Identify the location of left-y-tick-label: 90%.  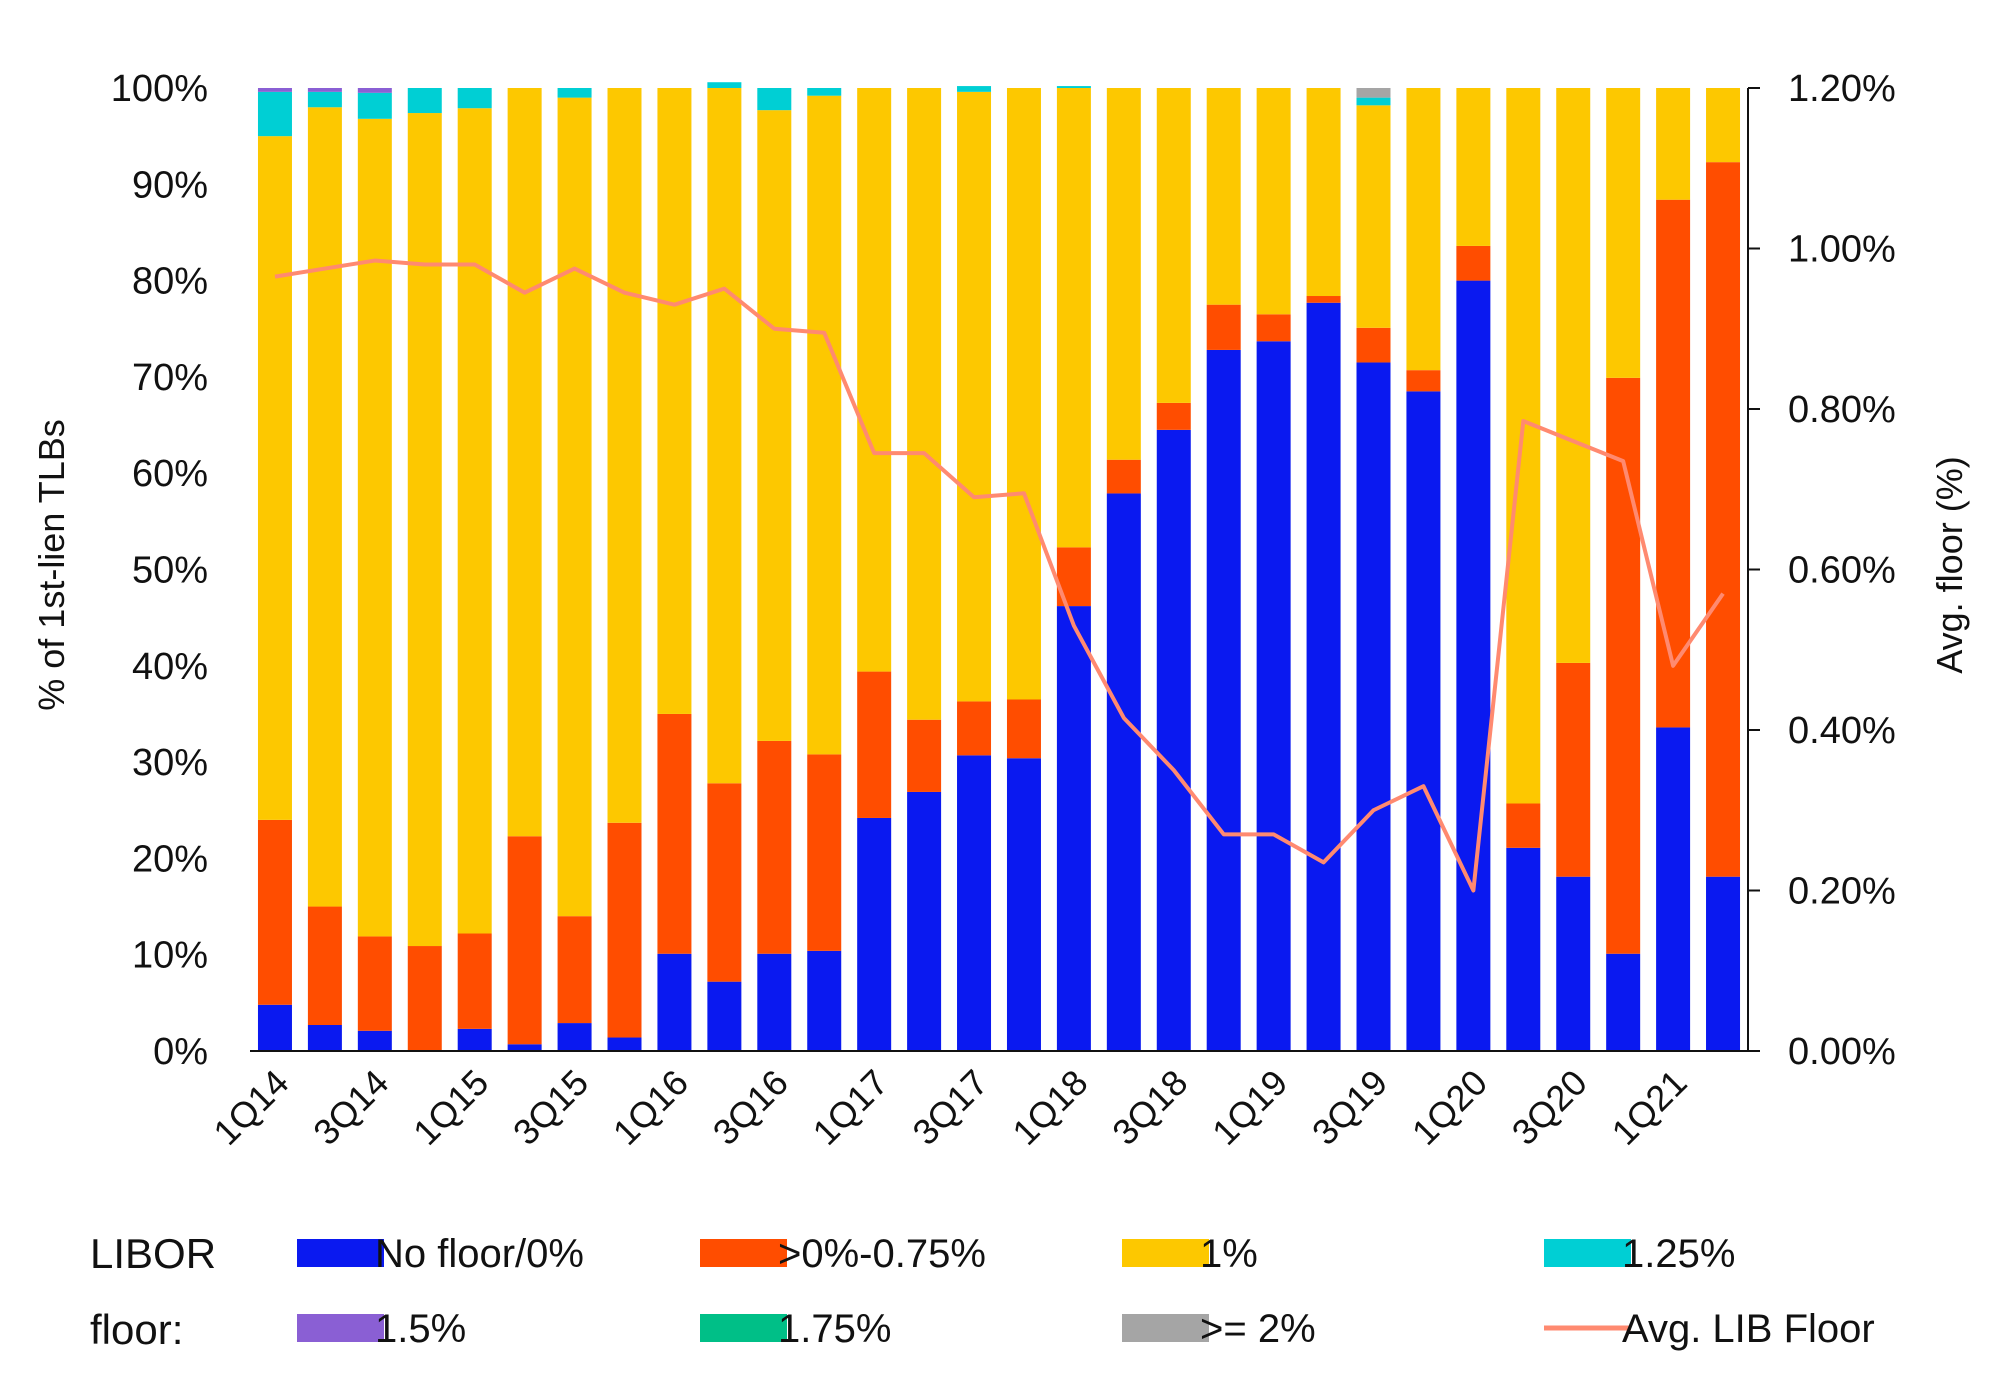
(170, 185).